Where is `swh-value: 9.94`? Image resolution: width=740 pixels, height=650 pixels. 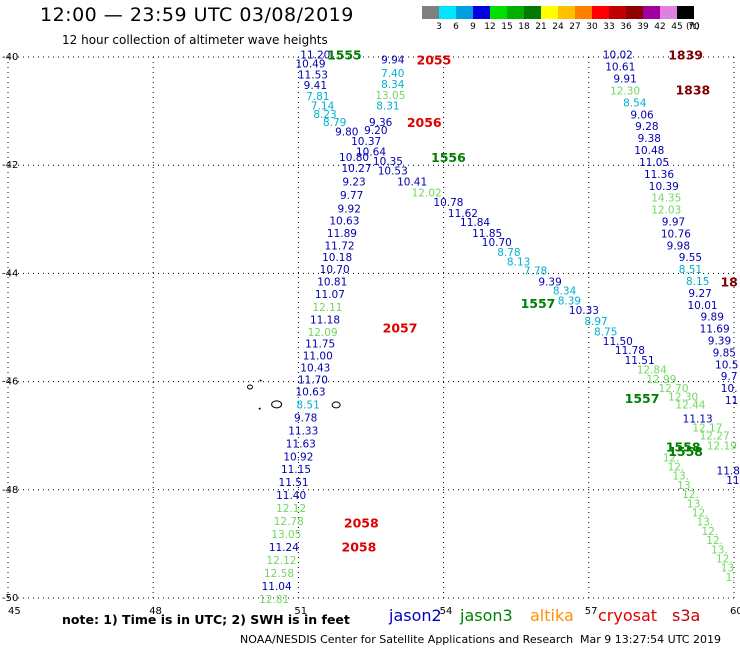
swh-value: 9.94 is located at coordinates (393, 61).